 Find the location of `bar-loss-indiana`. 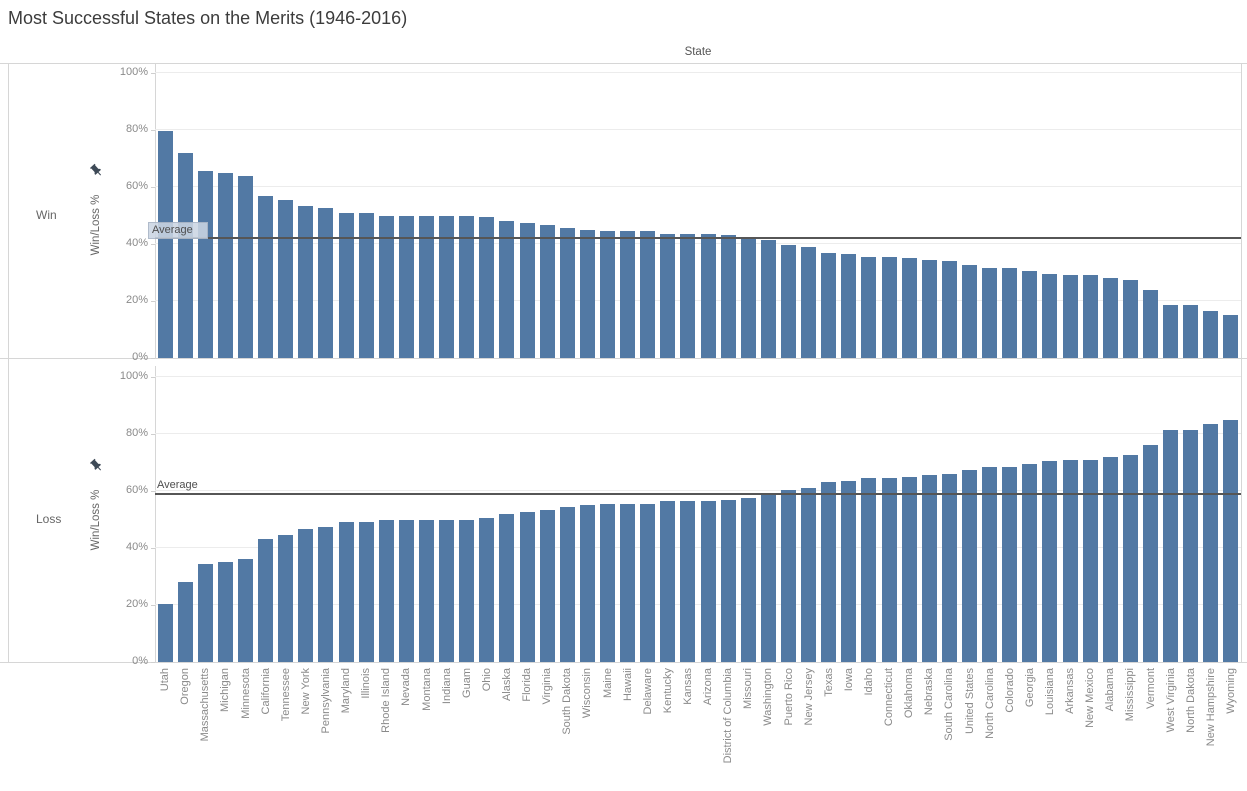

bar-loss-indiana is located at coordinates (447, 590).